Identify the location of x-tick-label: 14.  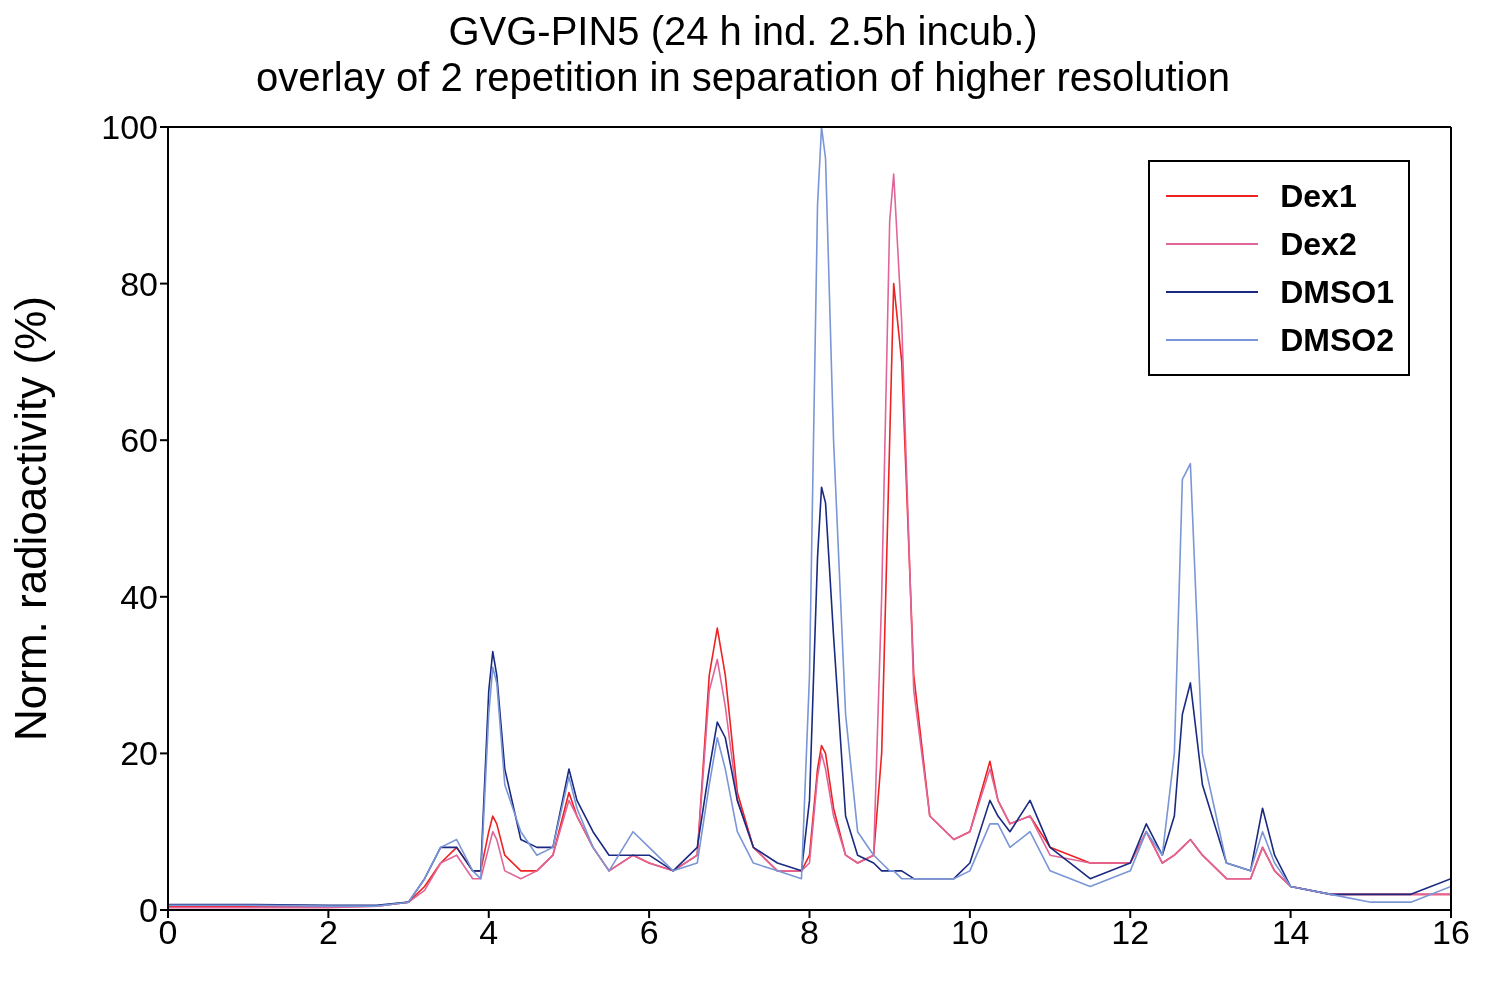
(1290, 932).